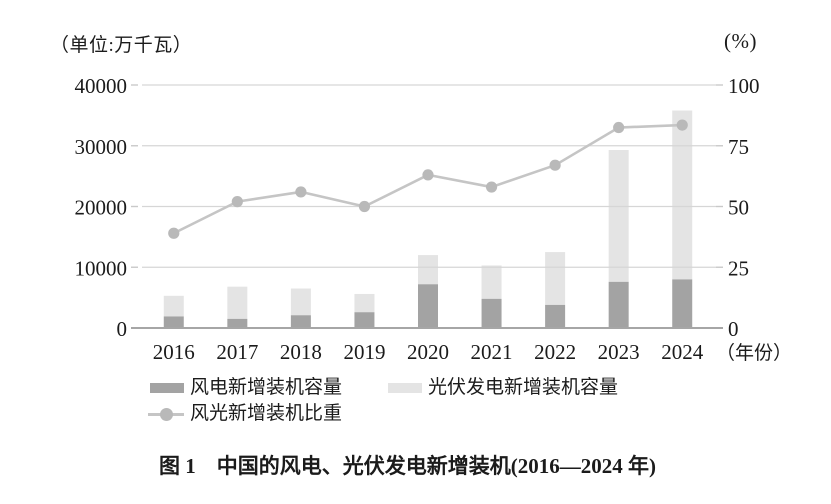 Image resolution: width=831 pixels, height=504 pixels. I want to click on ratio-marker-2022, so click(555, 165).